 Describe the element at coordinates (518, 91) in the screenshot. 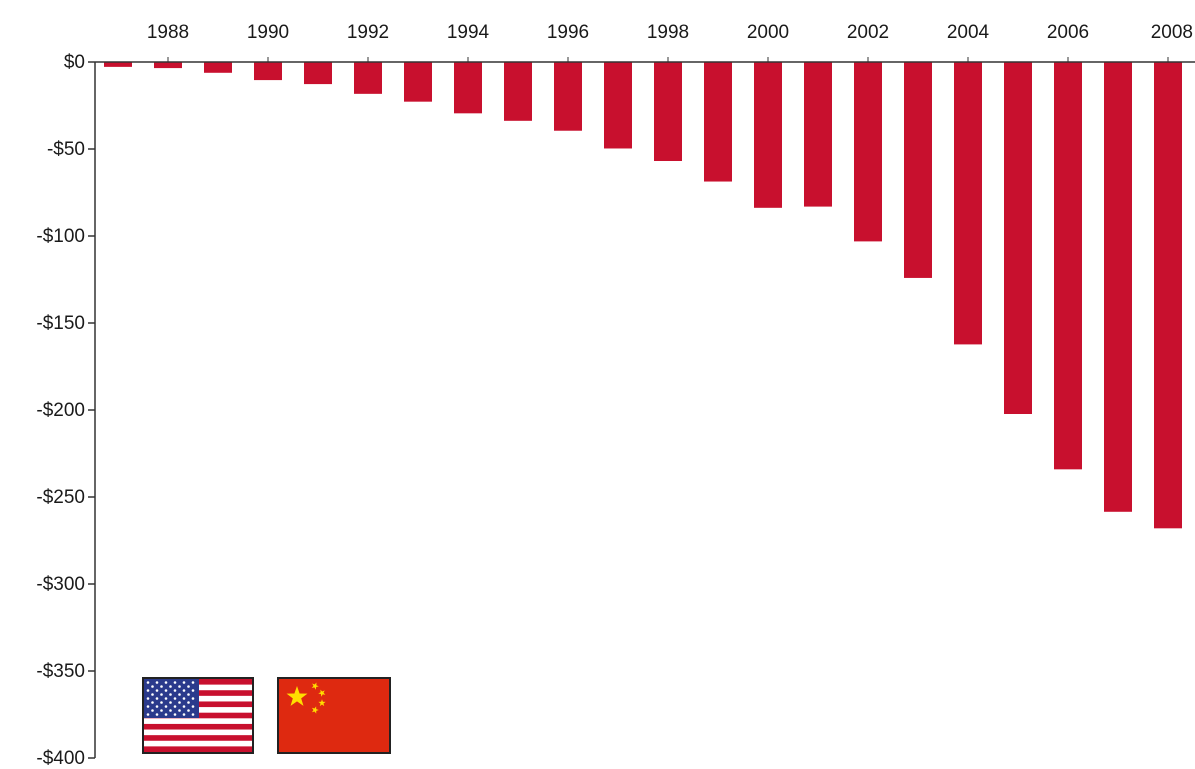

I see `bar-1995` at that location.